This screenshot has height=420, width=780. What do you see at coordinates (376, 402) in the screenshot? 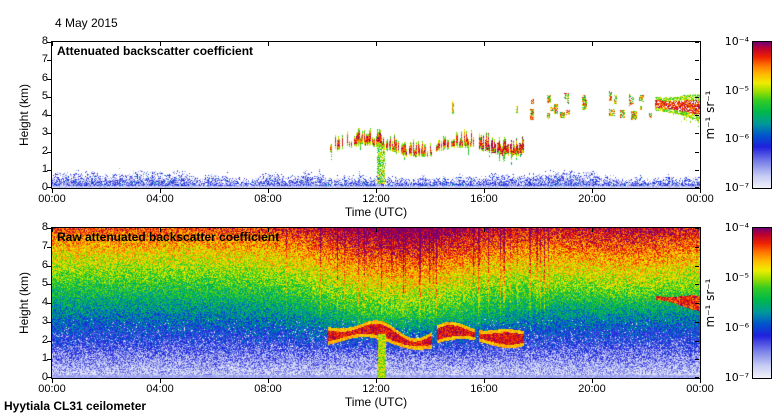
I see `panel2-x-axis-label: Time (UTC)` at bounding box center [376, 402].